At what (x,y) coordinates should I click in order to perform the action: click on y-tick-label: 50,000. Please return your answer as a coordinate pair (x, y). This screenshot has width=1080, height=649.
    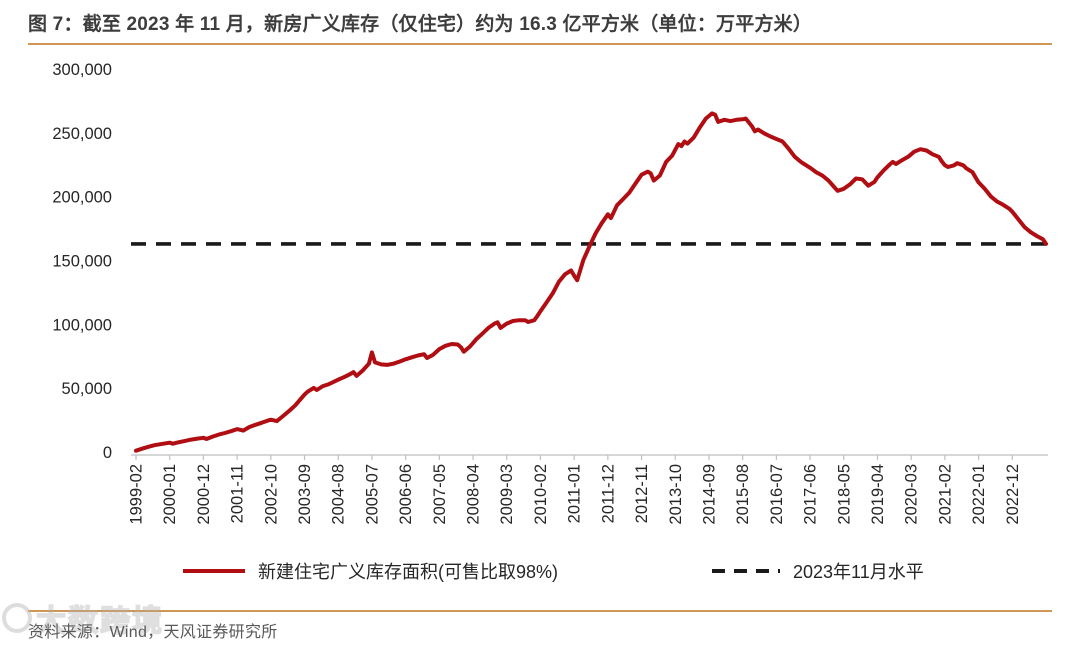
    Looking at the image, I should click on (87, 389).